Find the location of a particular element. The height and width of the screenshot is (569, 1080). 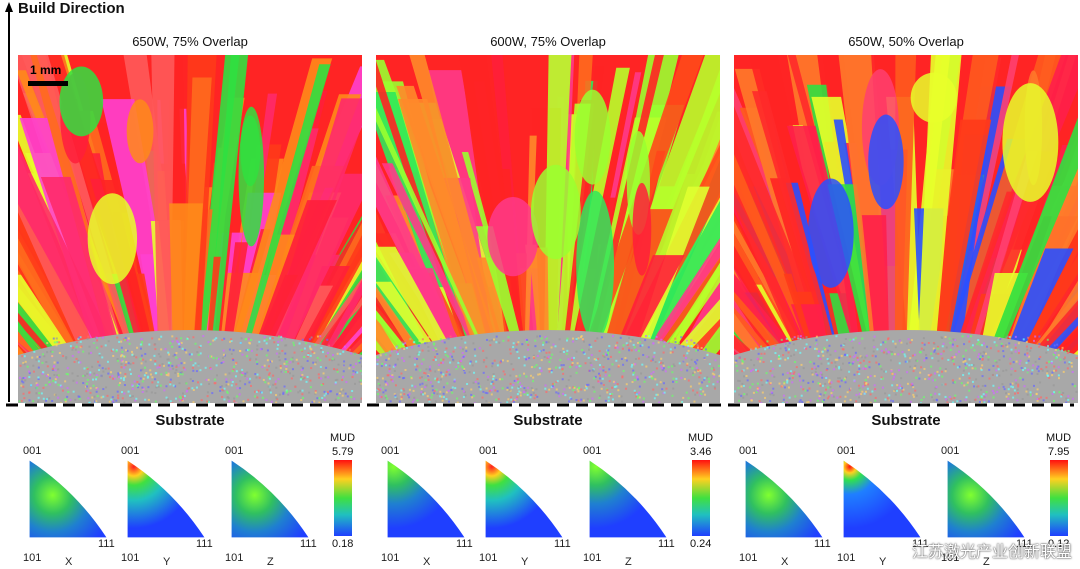

build-direction-arrow is located at coordinates (9, 202).